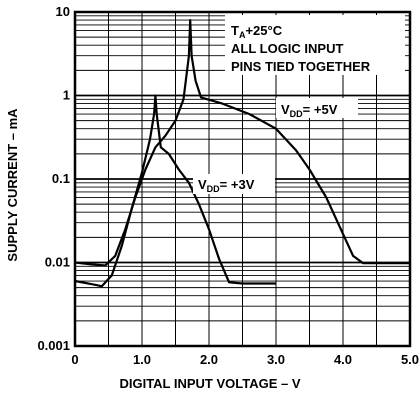 This screenshot has height=395, width=419. I want to click on y-axis-label: SUPPLY CURRENT – mA, so click(12, 185).